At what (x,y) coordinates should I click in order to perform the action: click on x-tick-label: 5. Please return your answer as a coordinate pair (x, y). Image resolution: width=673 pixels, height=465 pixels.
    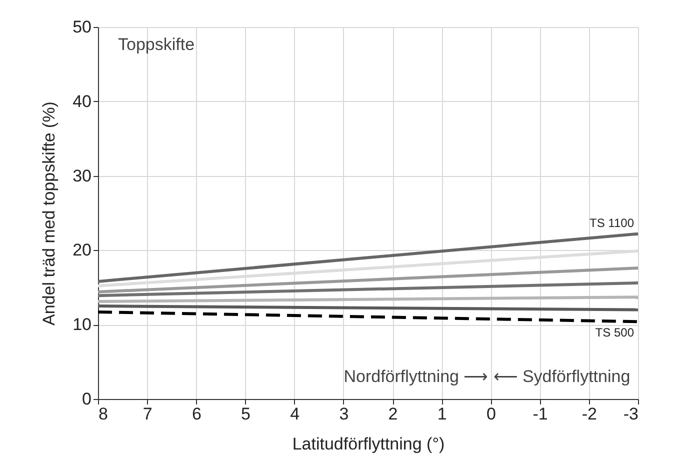
    Looking at the image, I should click on (246, 414).